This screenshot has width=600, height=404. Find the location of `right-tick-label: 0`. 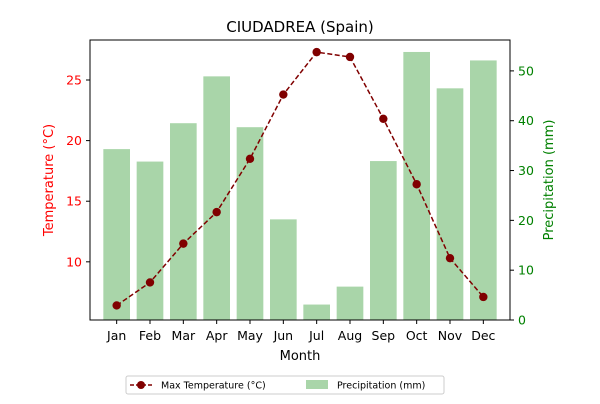

right-tick-label: 0 is located at coordinates (522, 320).